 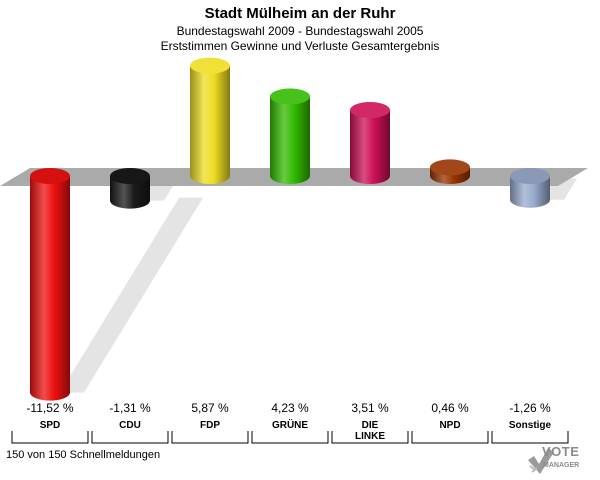 What do you see at coordinates (370, 408) in the screenshot?
I see `value-label: 3,51 %` at bounding box center [370, 408].